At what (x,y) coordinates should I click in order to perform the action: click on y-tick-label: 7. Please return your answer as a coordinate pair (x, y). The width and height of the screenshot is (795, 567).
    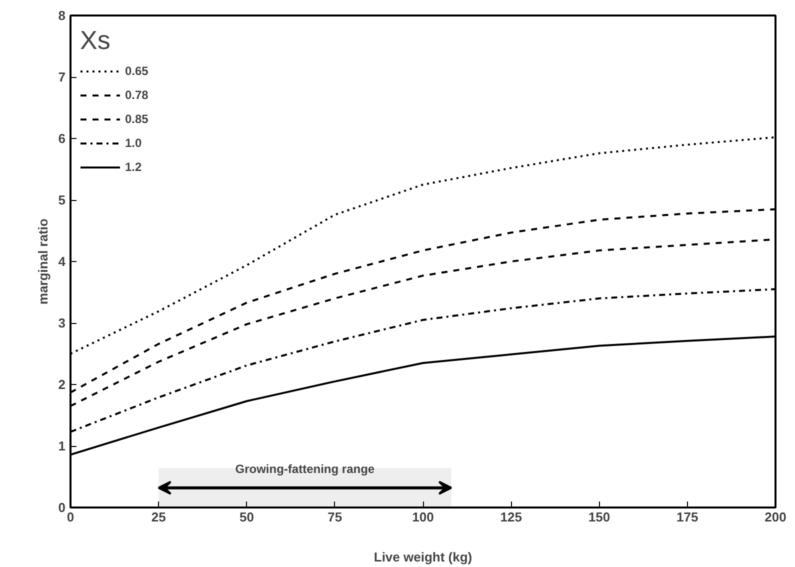
    Looking at the image, I should click on (62, 77).